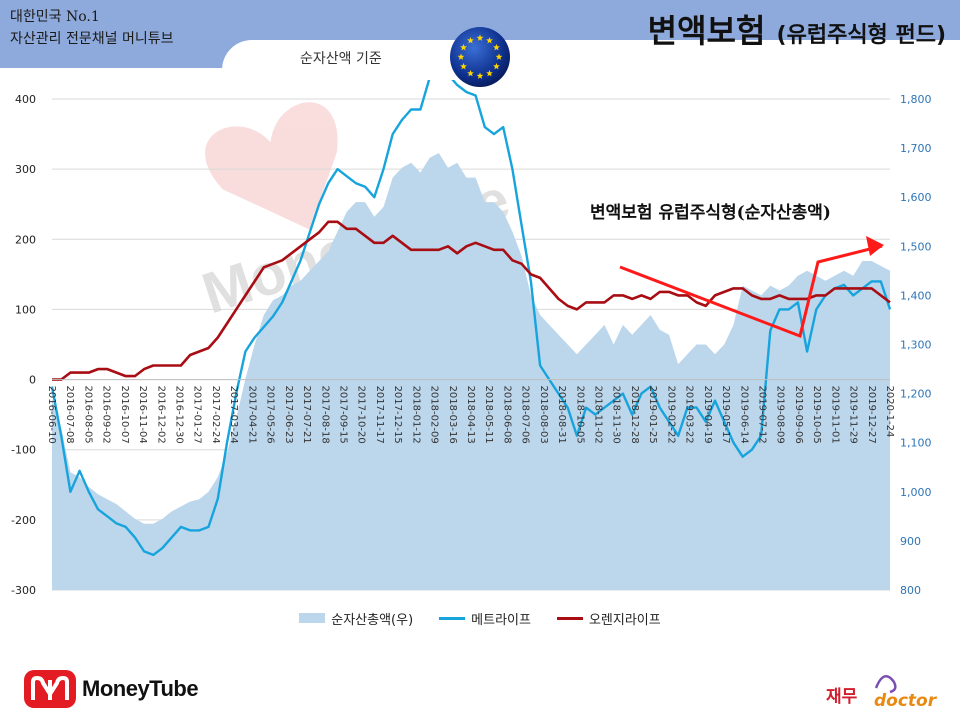 This screenshot has height=720, width=960. What do you see at coordinates (342, 415) in the screenshot?
I see `x-tick-label: 2017-09-15` at bounding box center [342, 415].